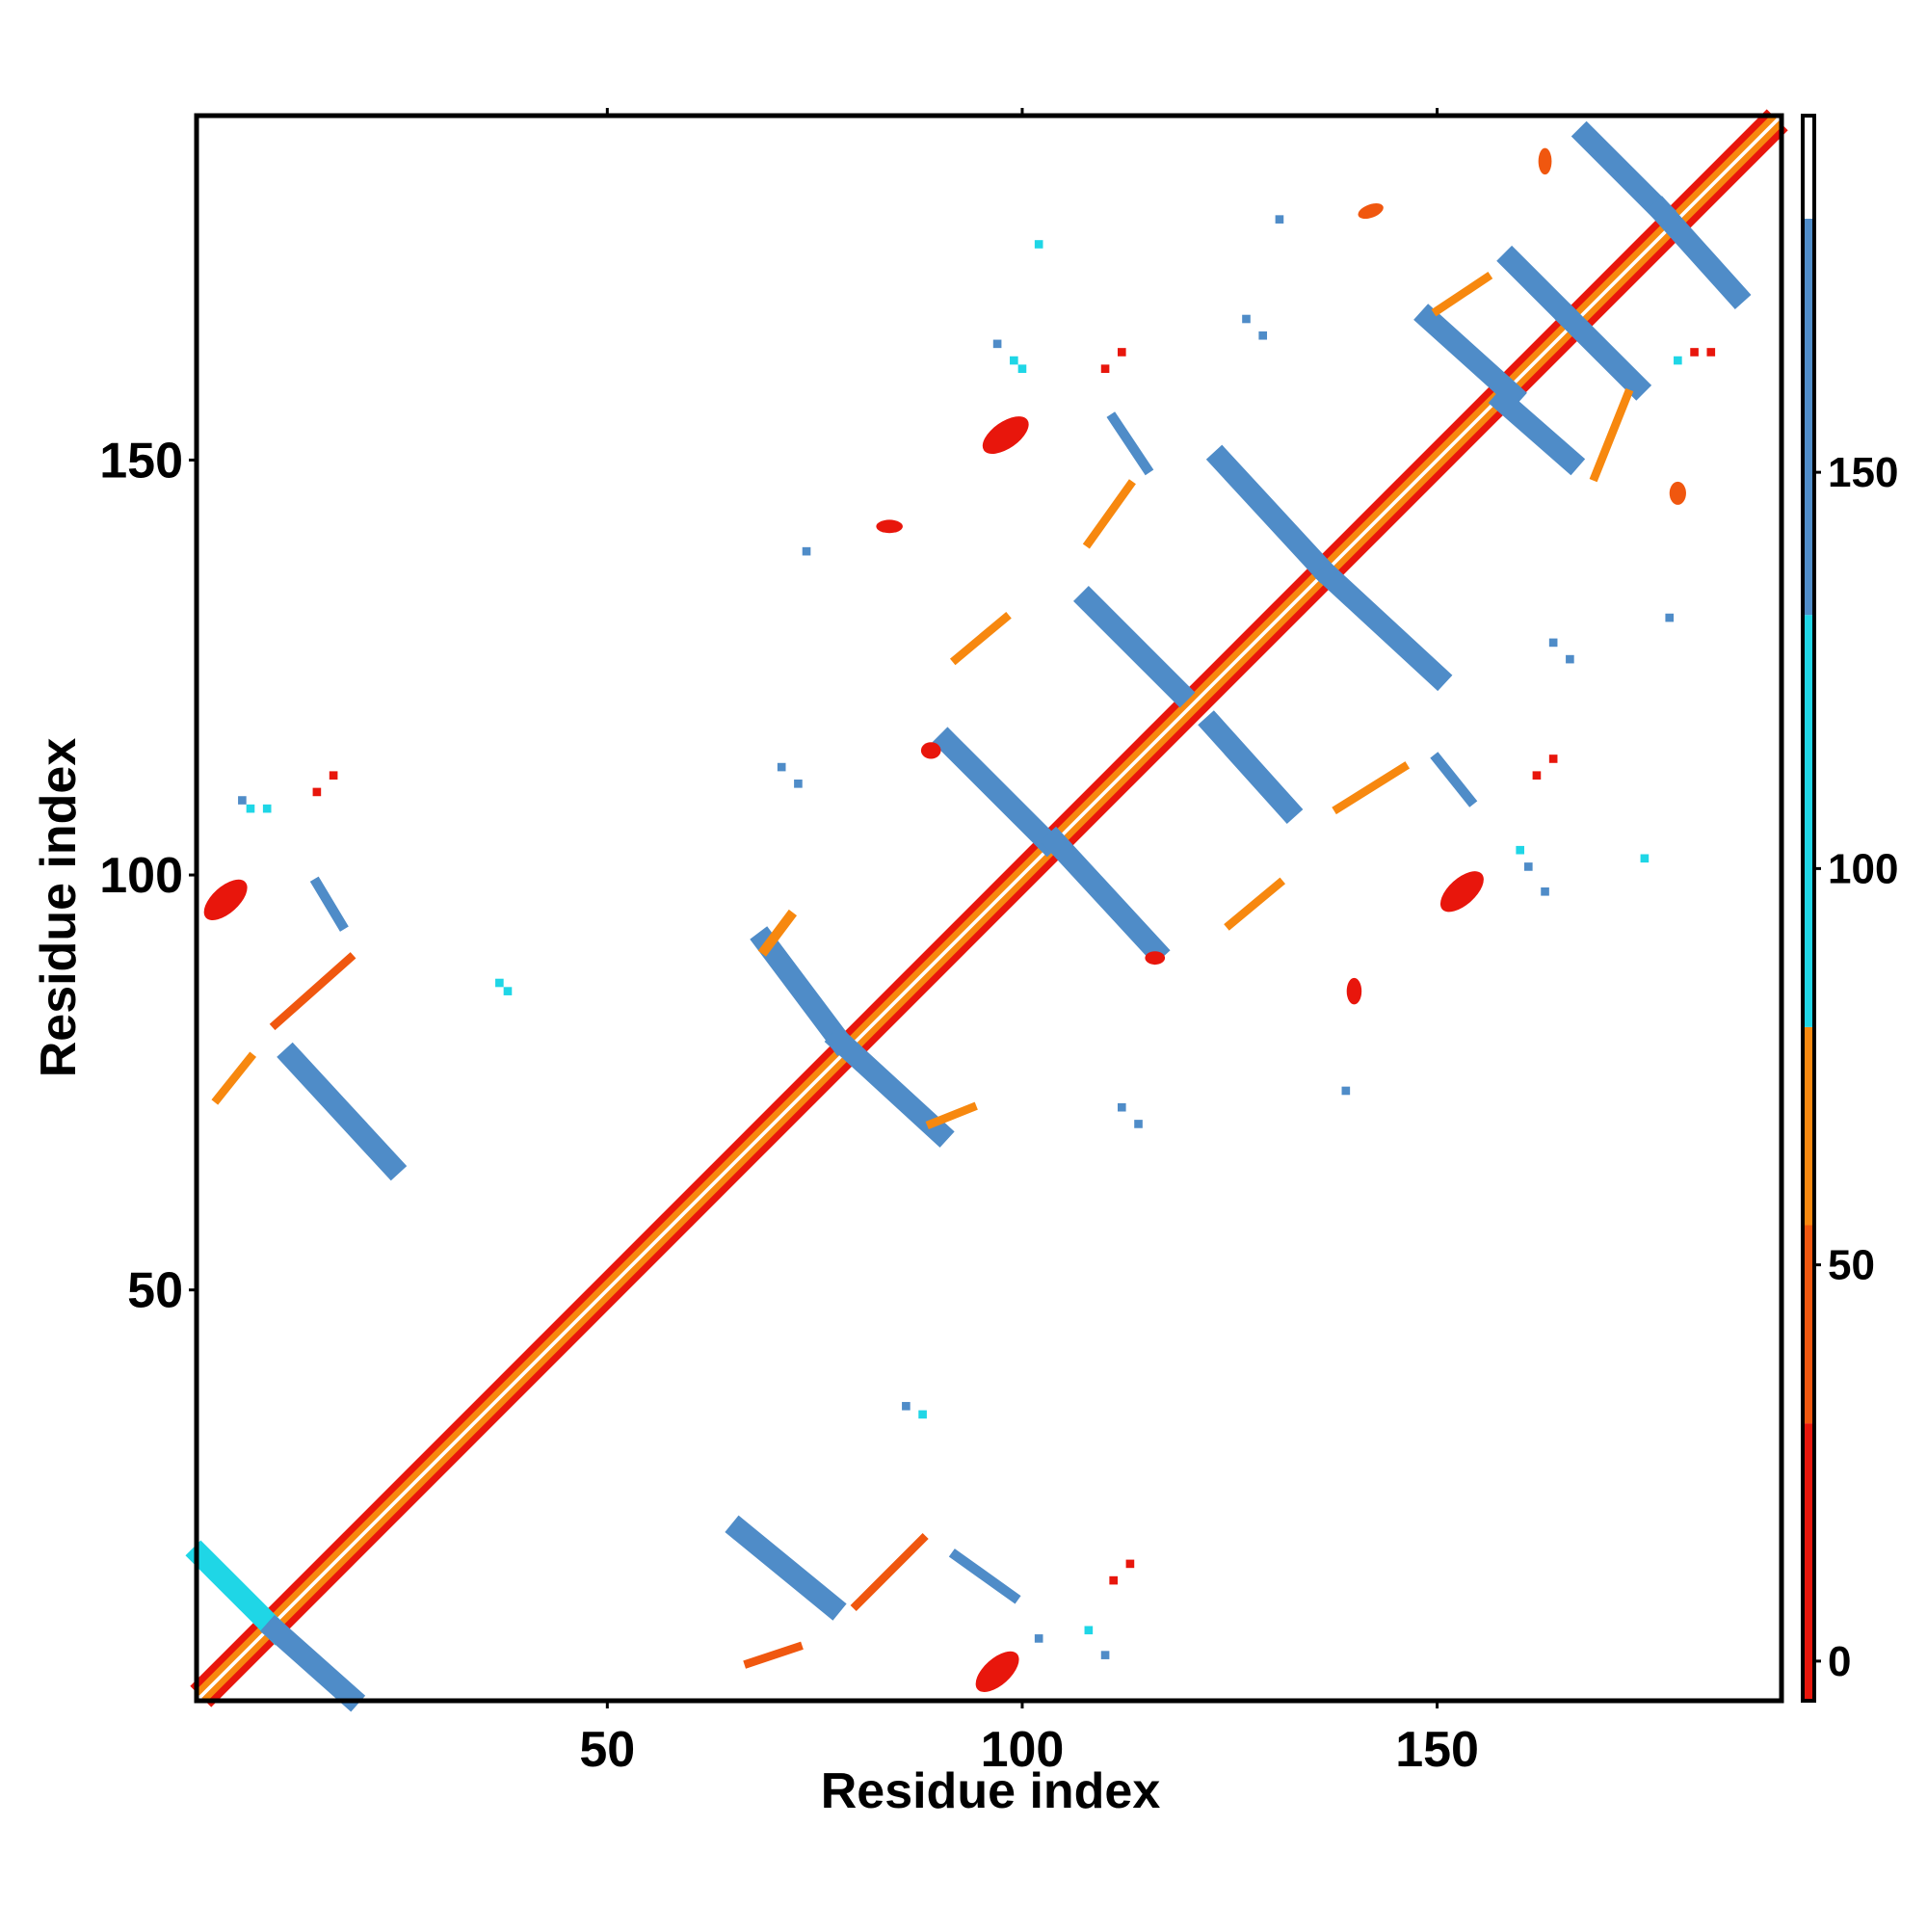  What do you see at coordinates (155, 1291) in the screenshot?
I see `y-tick-label-50: 50` at bounding box center [155, 1291].